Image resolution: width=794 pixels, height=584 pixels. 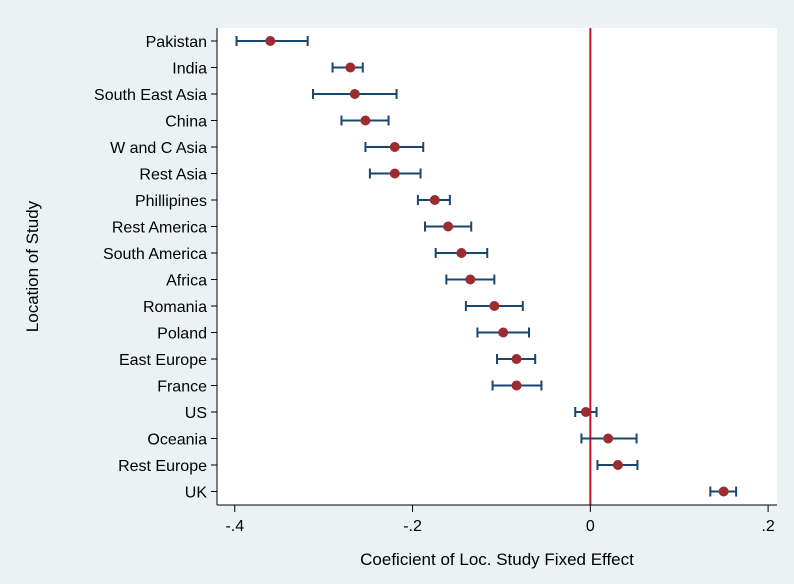 I want to click on y-tick-label: South America, so click(x=155, y=254).